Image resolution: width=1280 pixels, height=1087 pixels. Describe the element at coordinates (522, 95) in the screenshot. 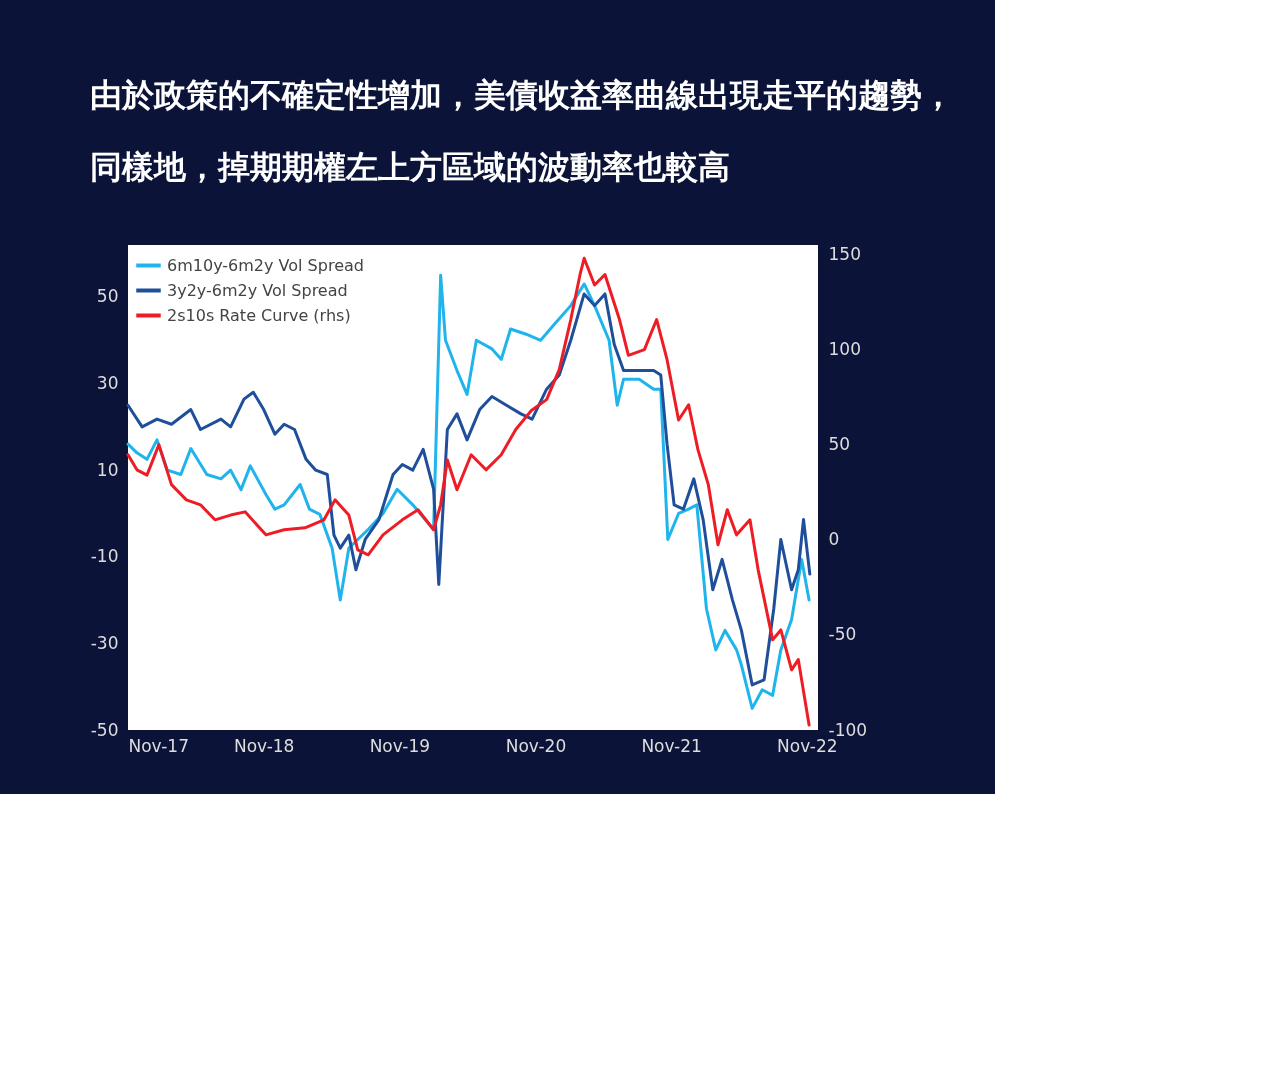

I see `chart-title: 由於政策的不確定性增加，美債收益率曲線出現走平的趨勢，` at that location.